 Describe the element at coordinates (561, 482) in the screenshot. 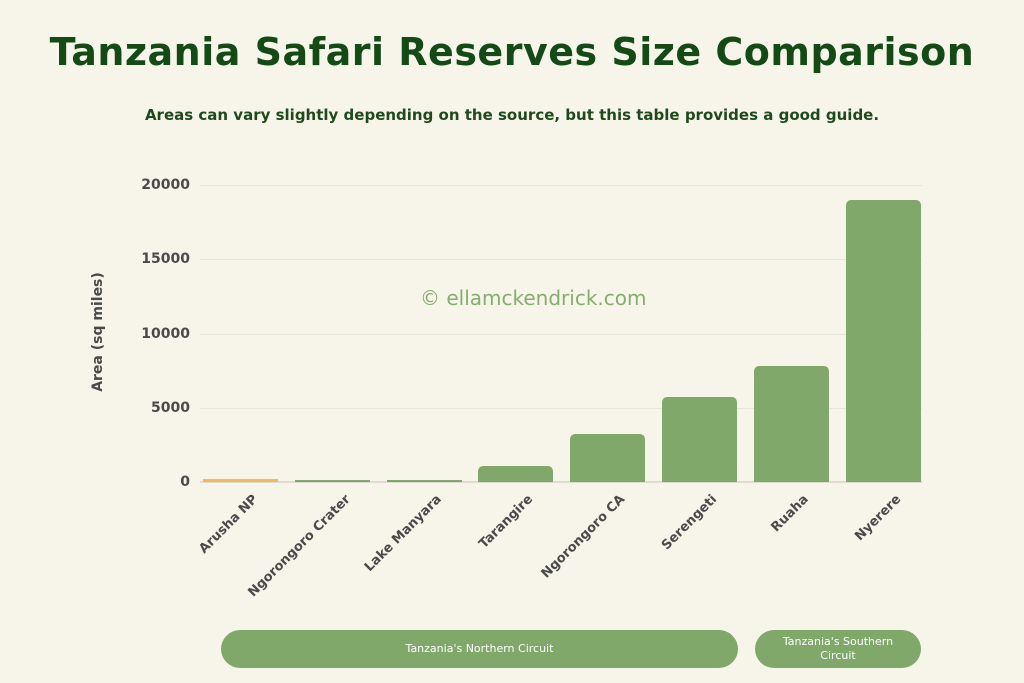

I see `x-axis-baseline` at that location.